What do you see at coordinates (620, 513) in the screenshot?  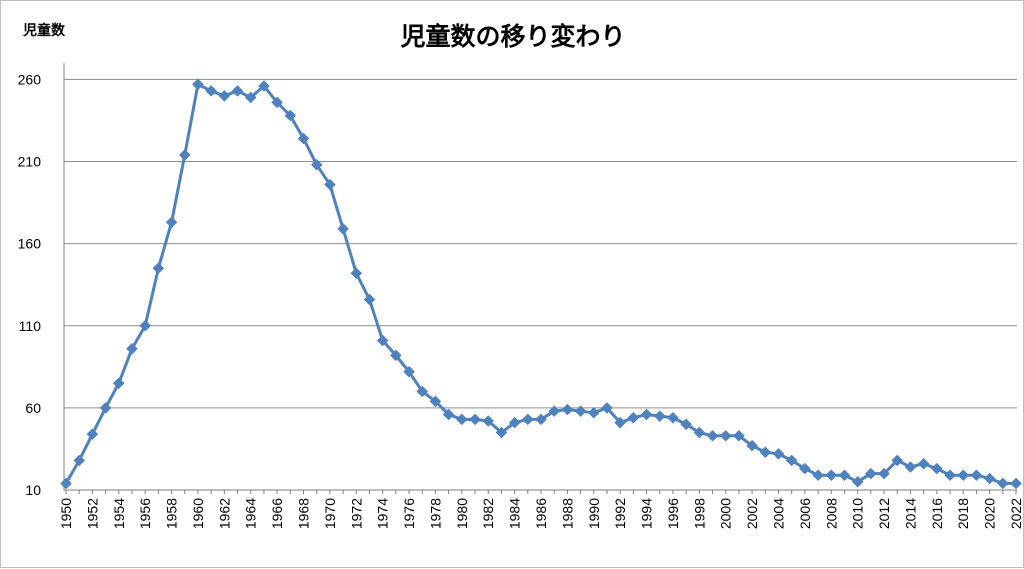 I see `x-tick-label: 1992` at bounding box center [620, 513].